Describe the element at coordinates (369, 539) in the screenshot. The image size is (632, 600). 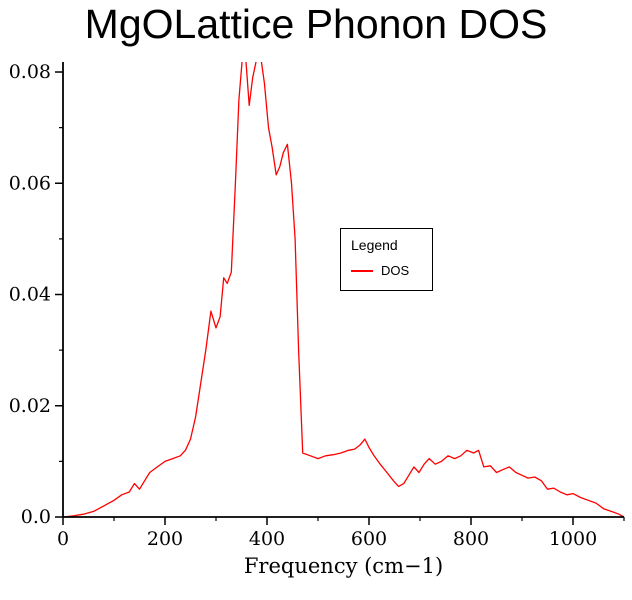
I see `x-tick-label: 600` at that location.